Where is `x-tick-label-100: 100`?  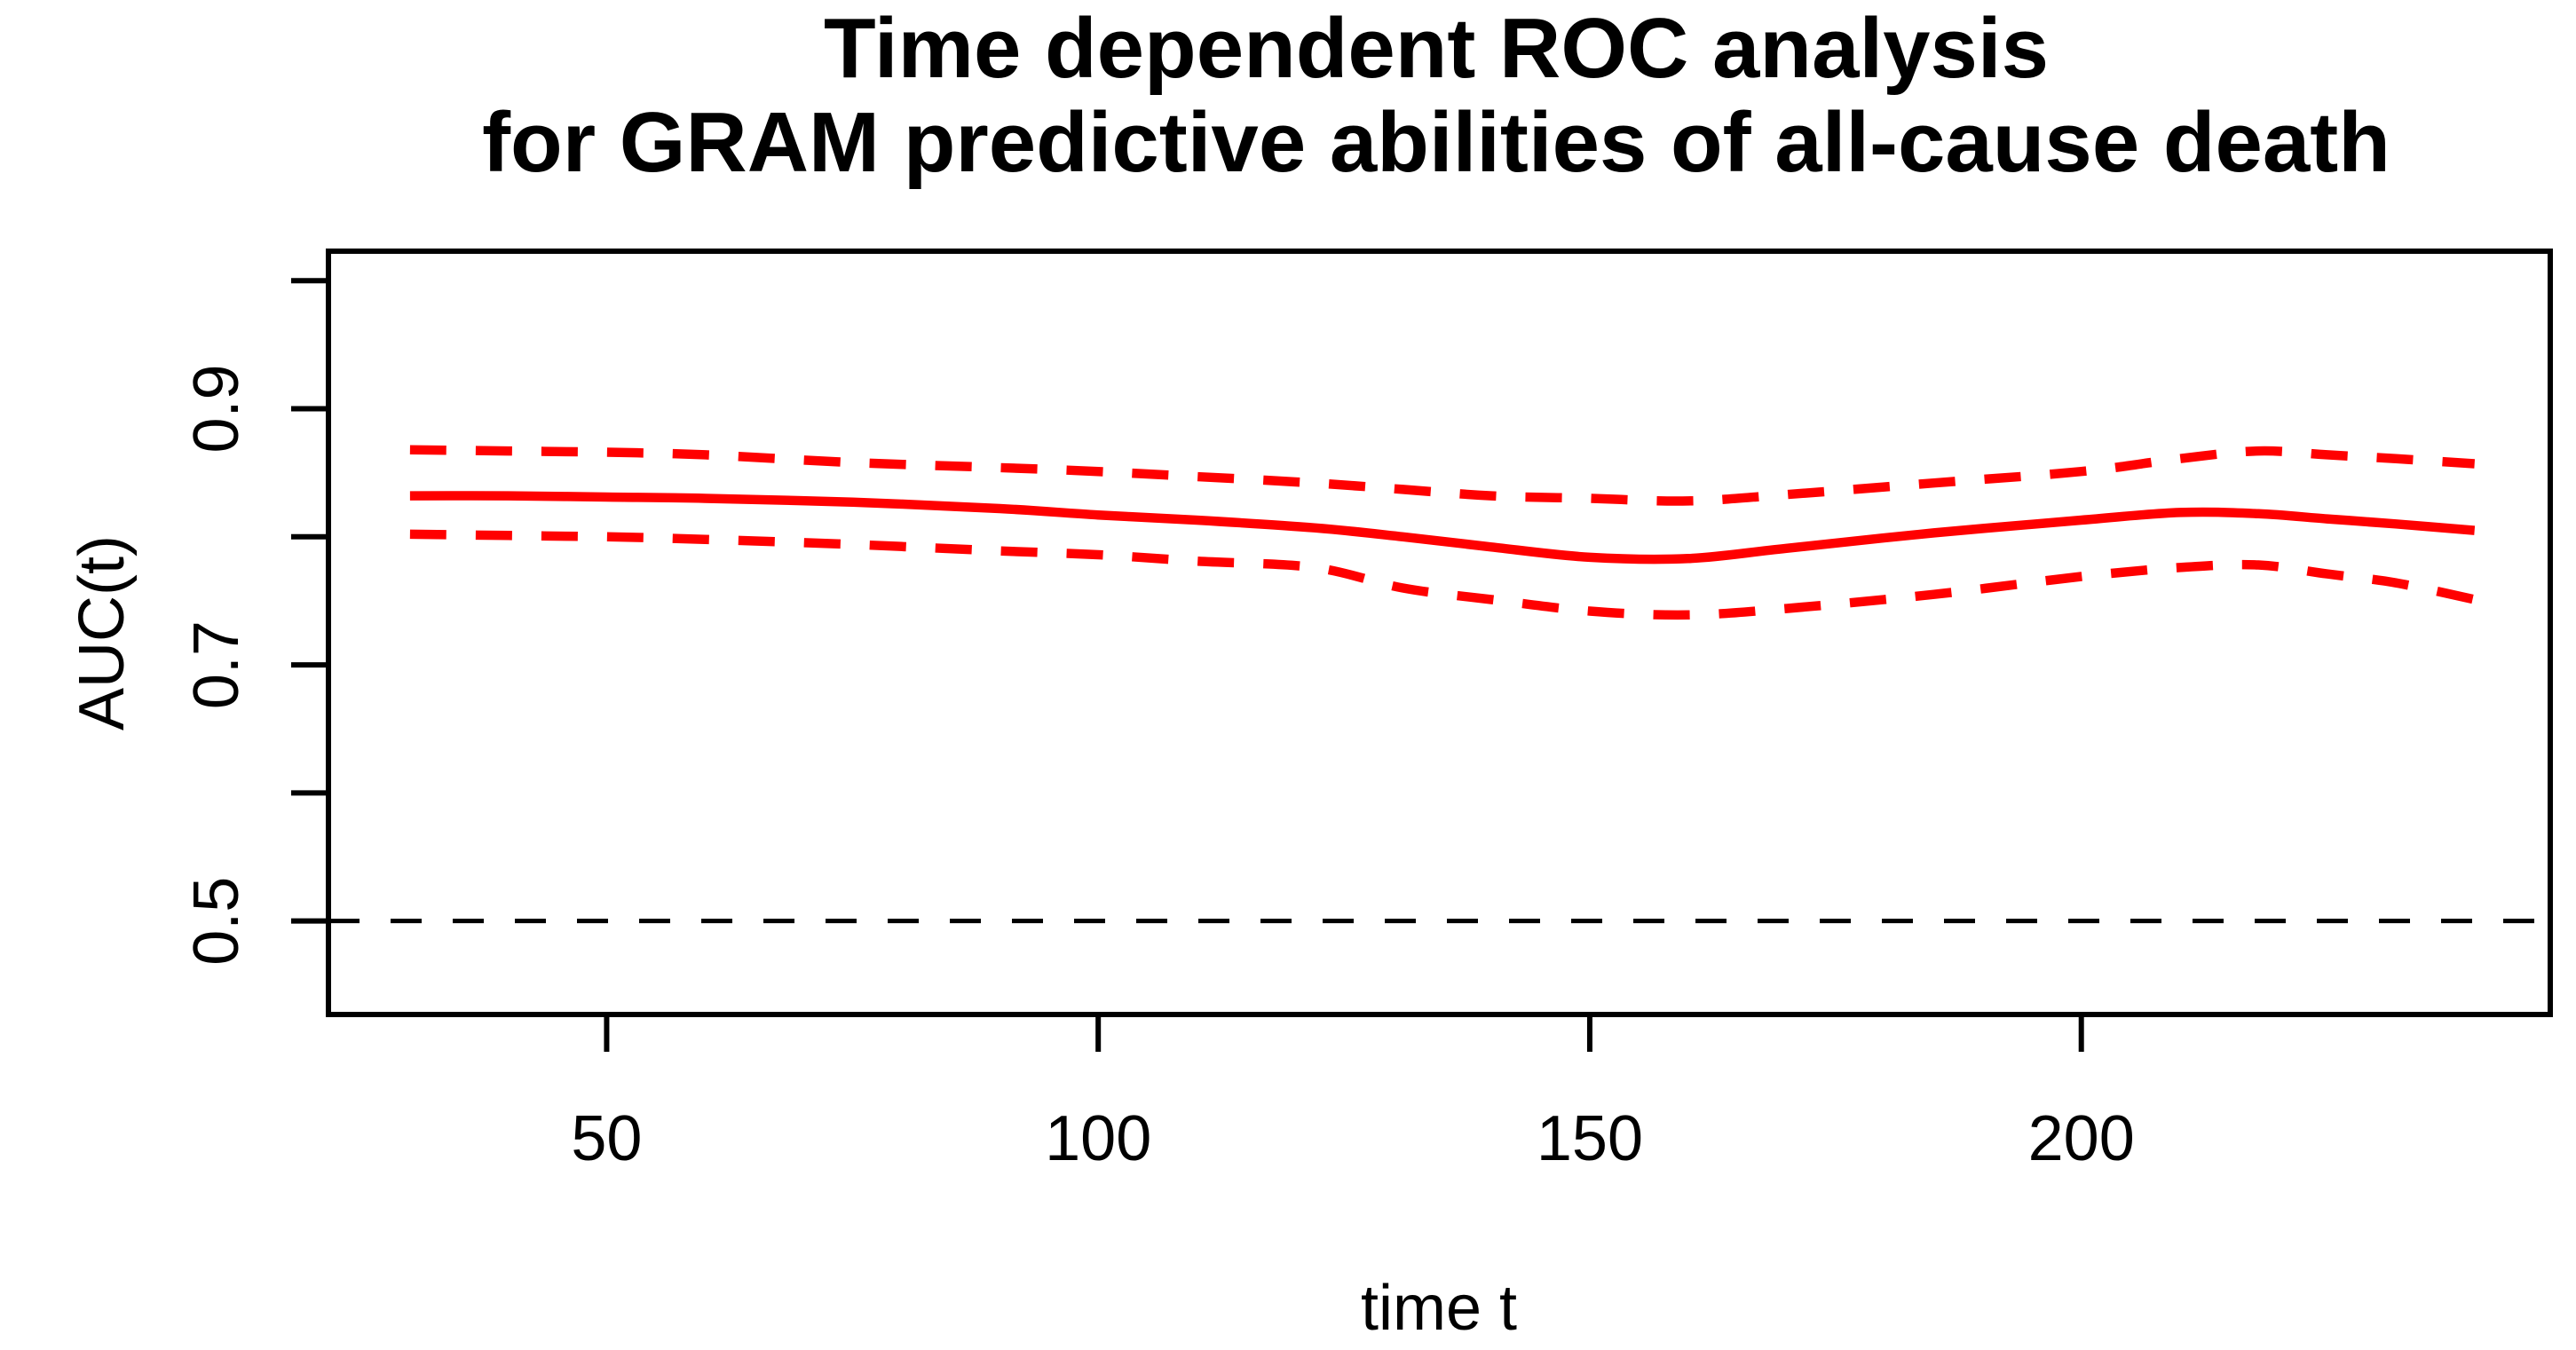 x-tick-label-100: 100 is located at coordinates (1098, 1138).